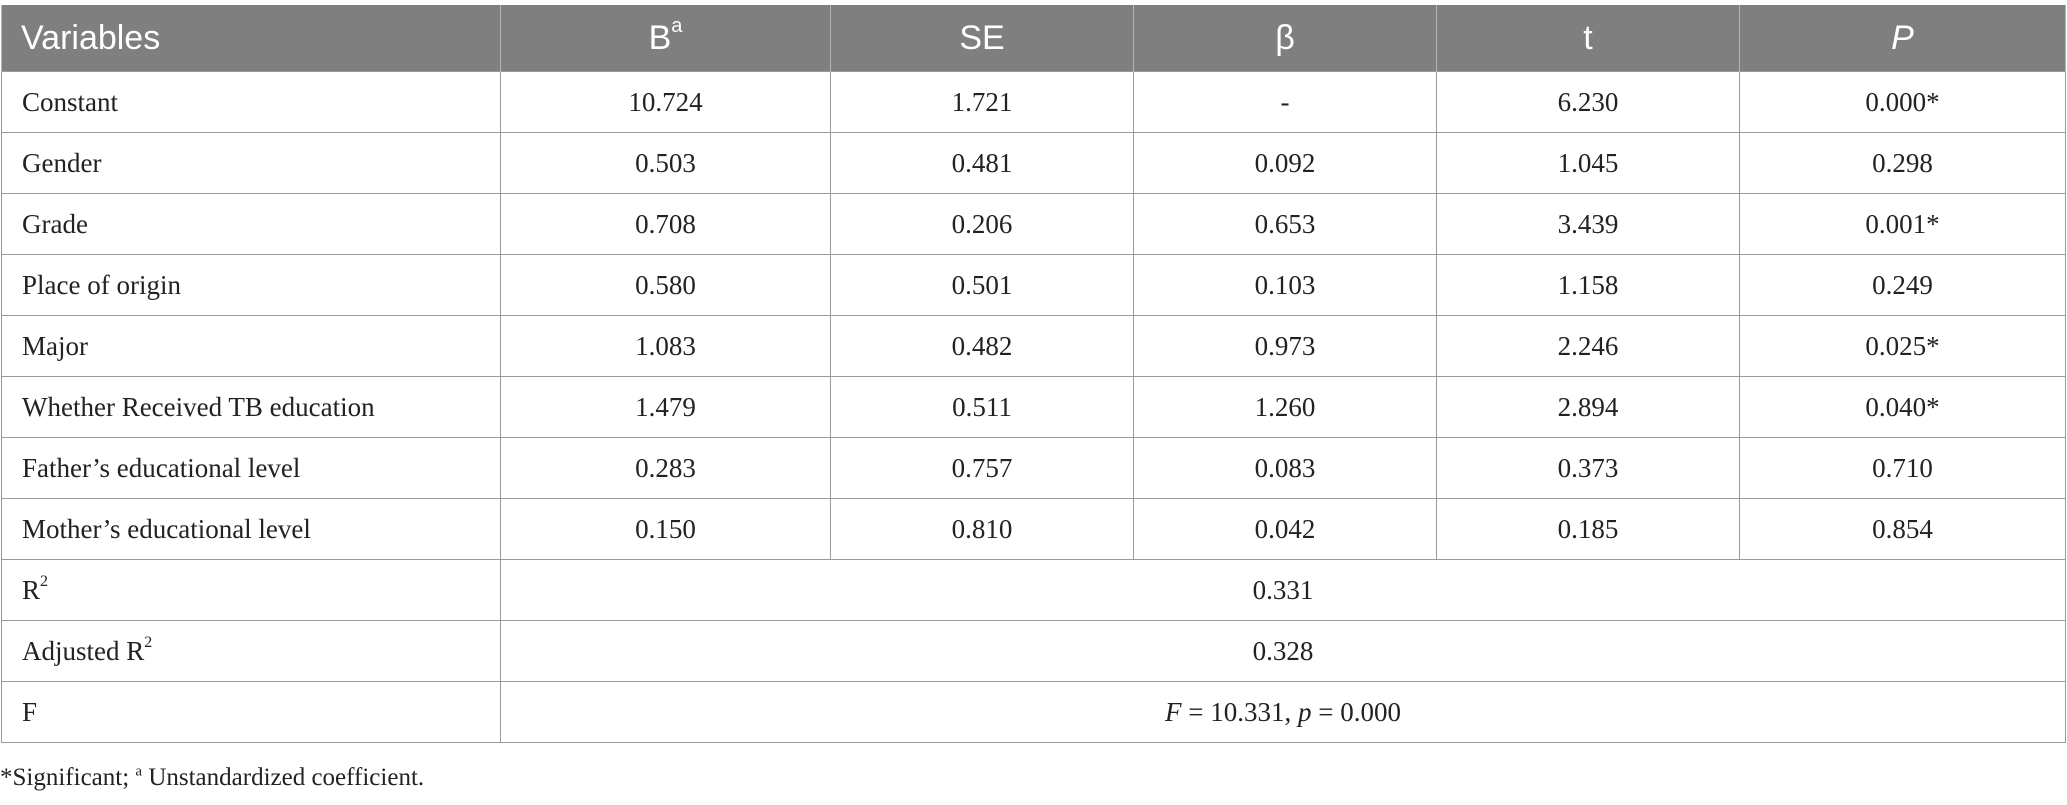 Image resolution: width=2067 pixels, height=805 pixels. I want to click on row-b: 0.283, so click(665, 468).